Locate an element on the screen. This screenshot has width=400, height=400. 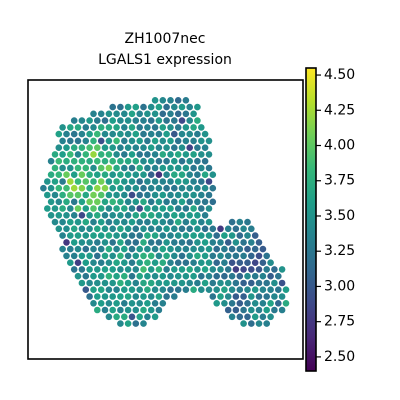
colorbar-tick-label: 4.50 is located at coordinates (339, 75).